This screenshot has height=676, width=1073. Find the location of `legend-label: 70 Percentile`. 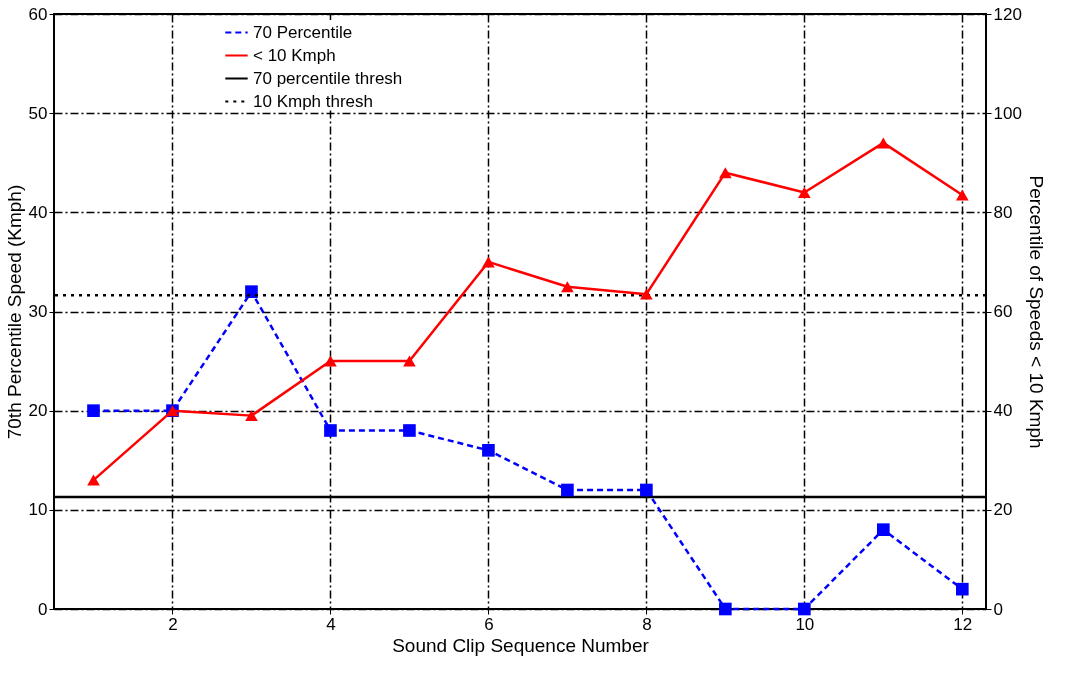

legend-label: 70 Percentile is located at coordinates (303, 32).